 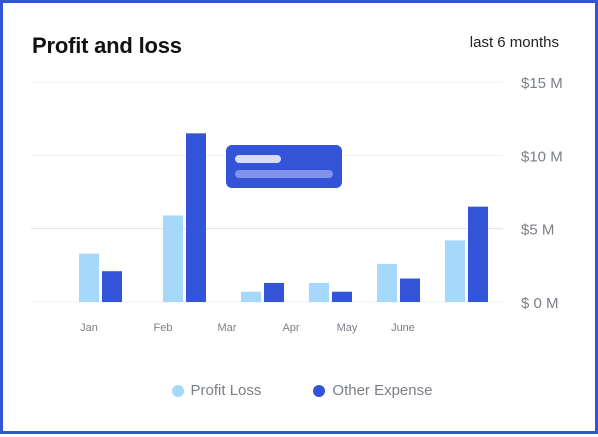 I want to click on period-selector: last 6 months, so click(x=514, y=42).